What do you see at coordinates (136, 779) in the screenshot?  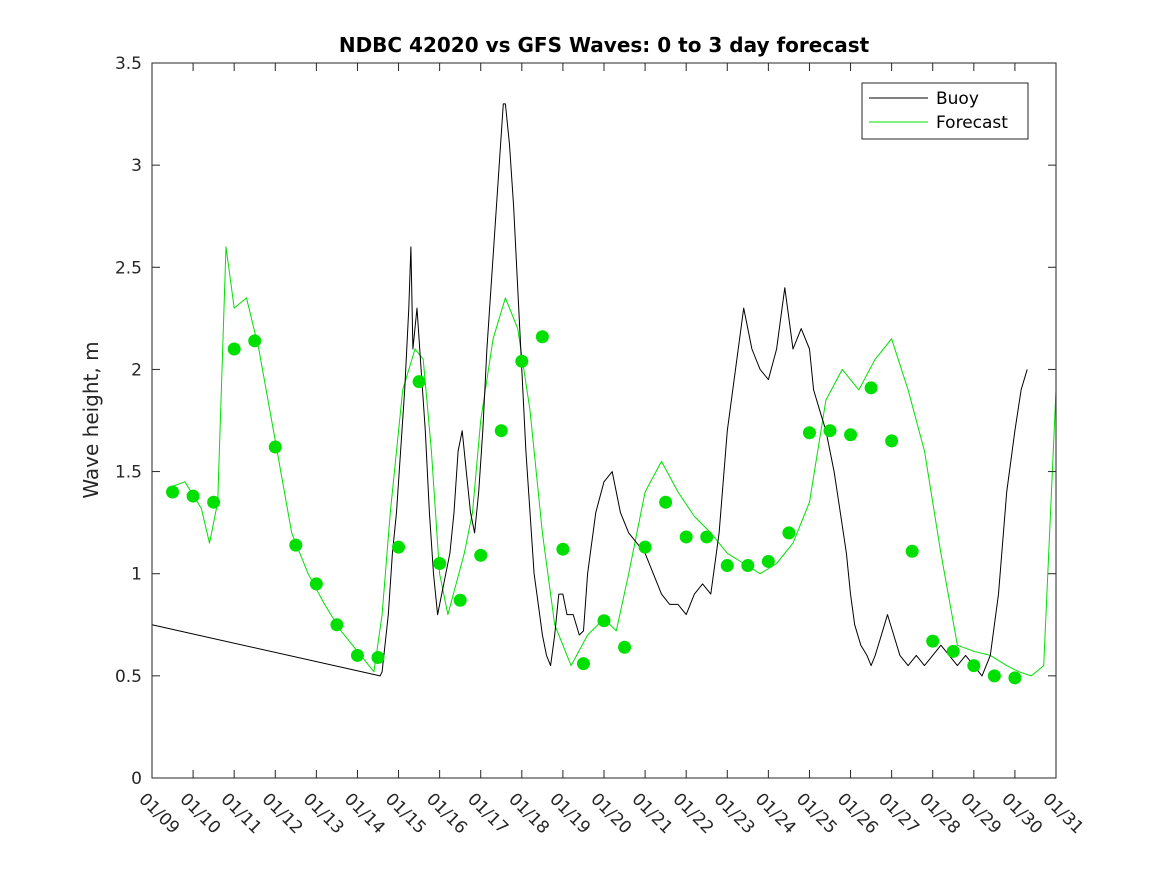 I see `y-tick-label: 0` at bounding box center [136, 779].